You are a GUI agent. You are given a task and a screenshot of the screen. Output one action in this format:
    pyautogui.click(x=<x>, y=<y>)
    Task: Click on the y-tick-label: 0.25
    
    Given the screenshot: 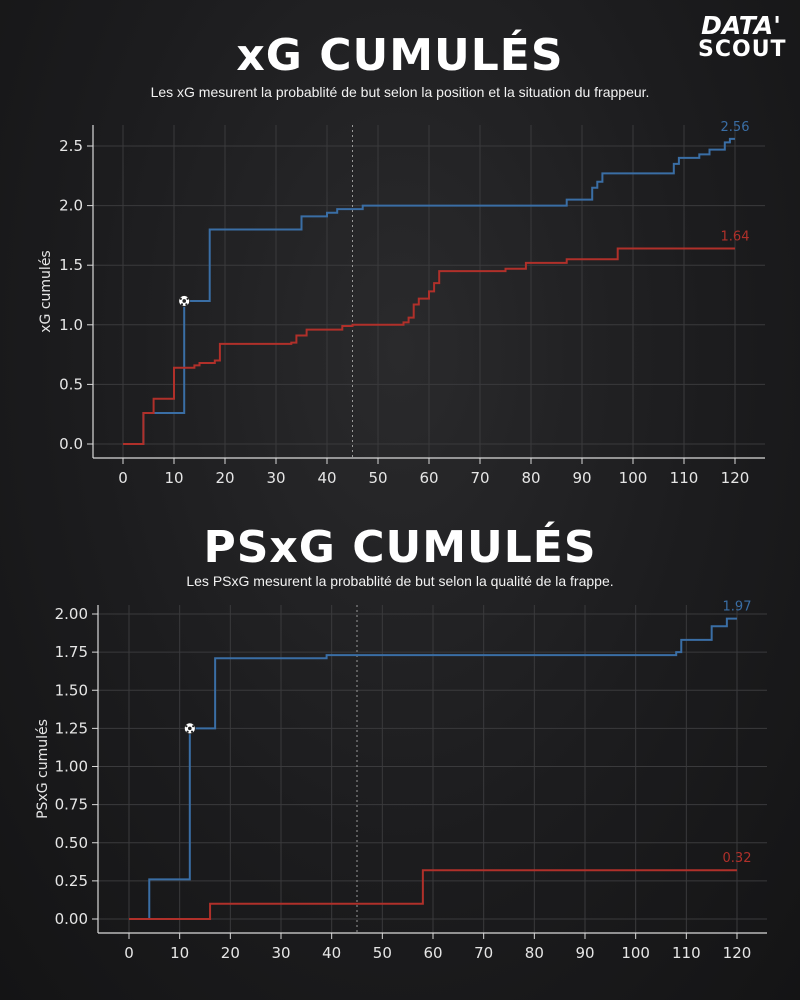 What is the action you would take?
    pyautogui.click(x=71, y=881)
    